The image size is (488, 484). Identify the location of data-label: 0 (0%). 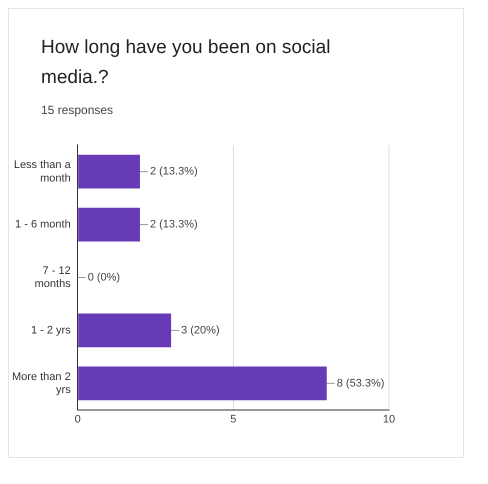
(104, 278).